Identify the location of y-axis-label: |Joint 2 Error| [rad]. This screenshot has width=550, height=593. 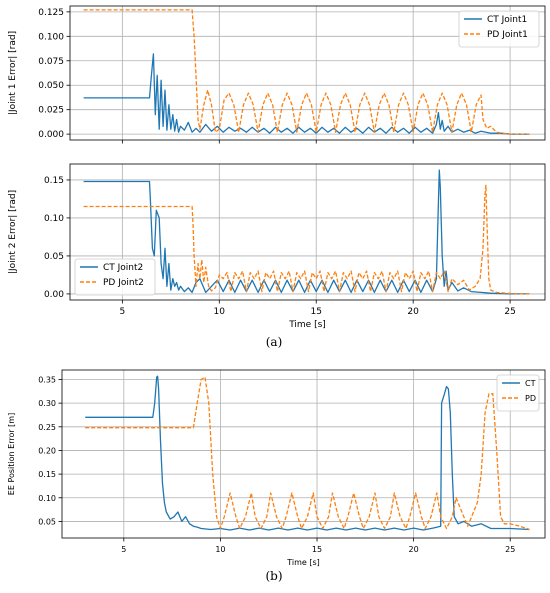
(13, 232).